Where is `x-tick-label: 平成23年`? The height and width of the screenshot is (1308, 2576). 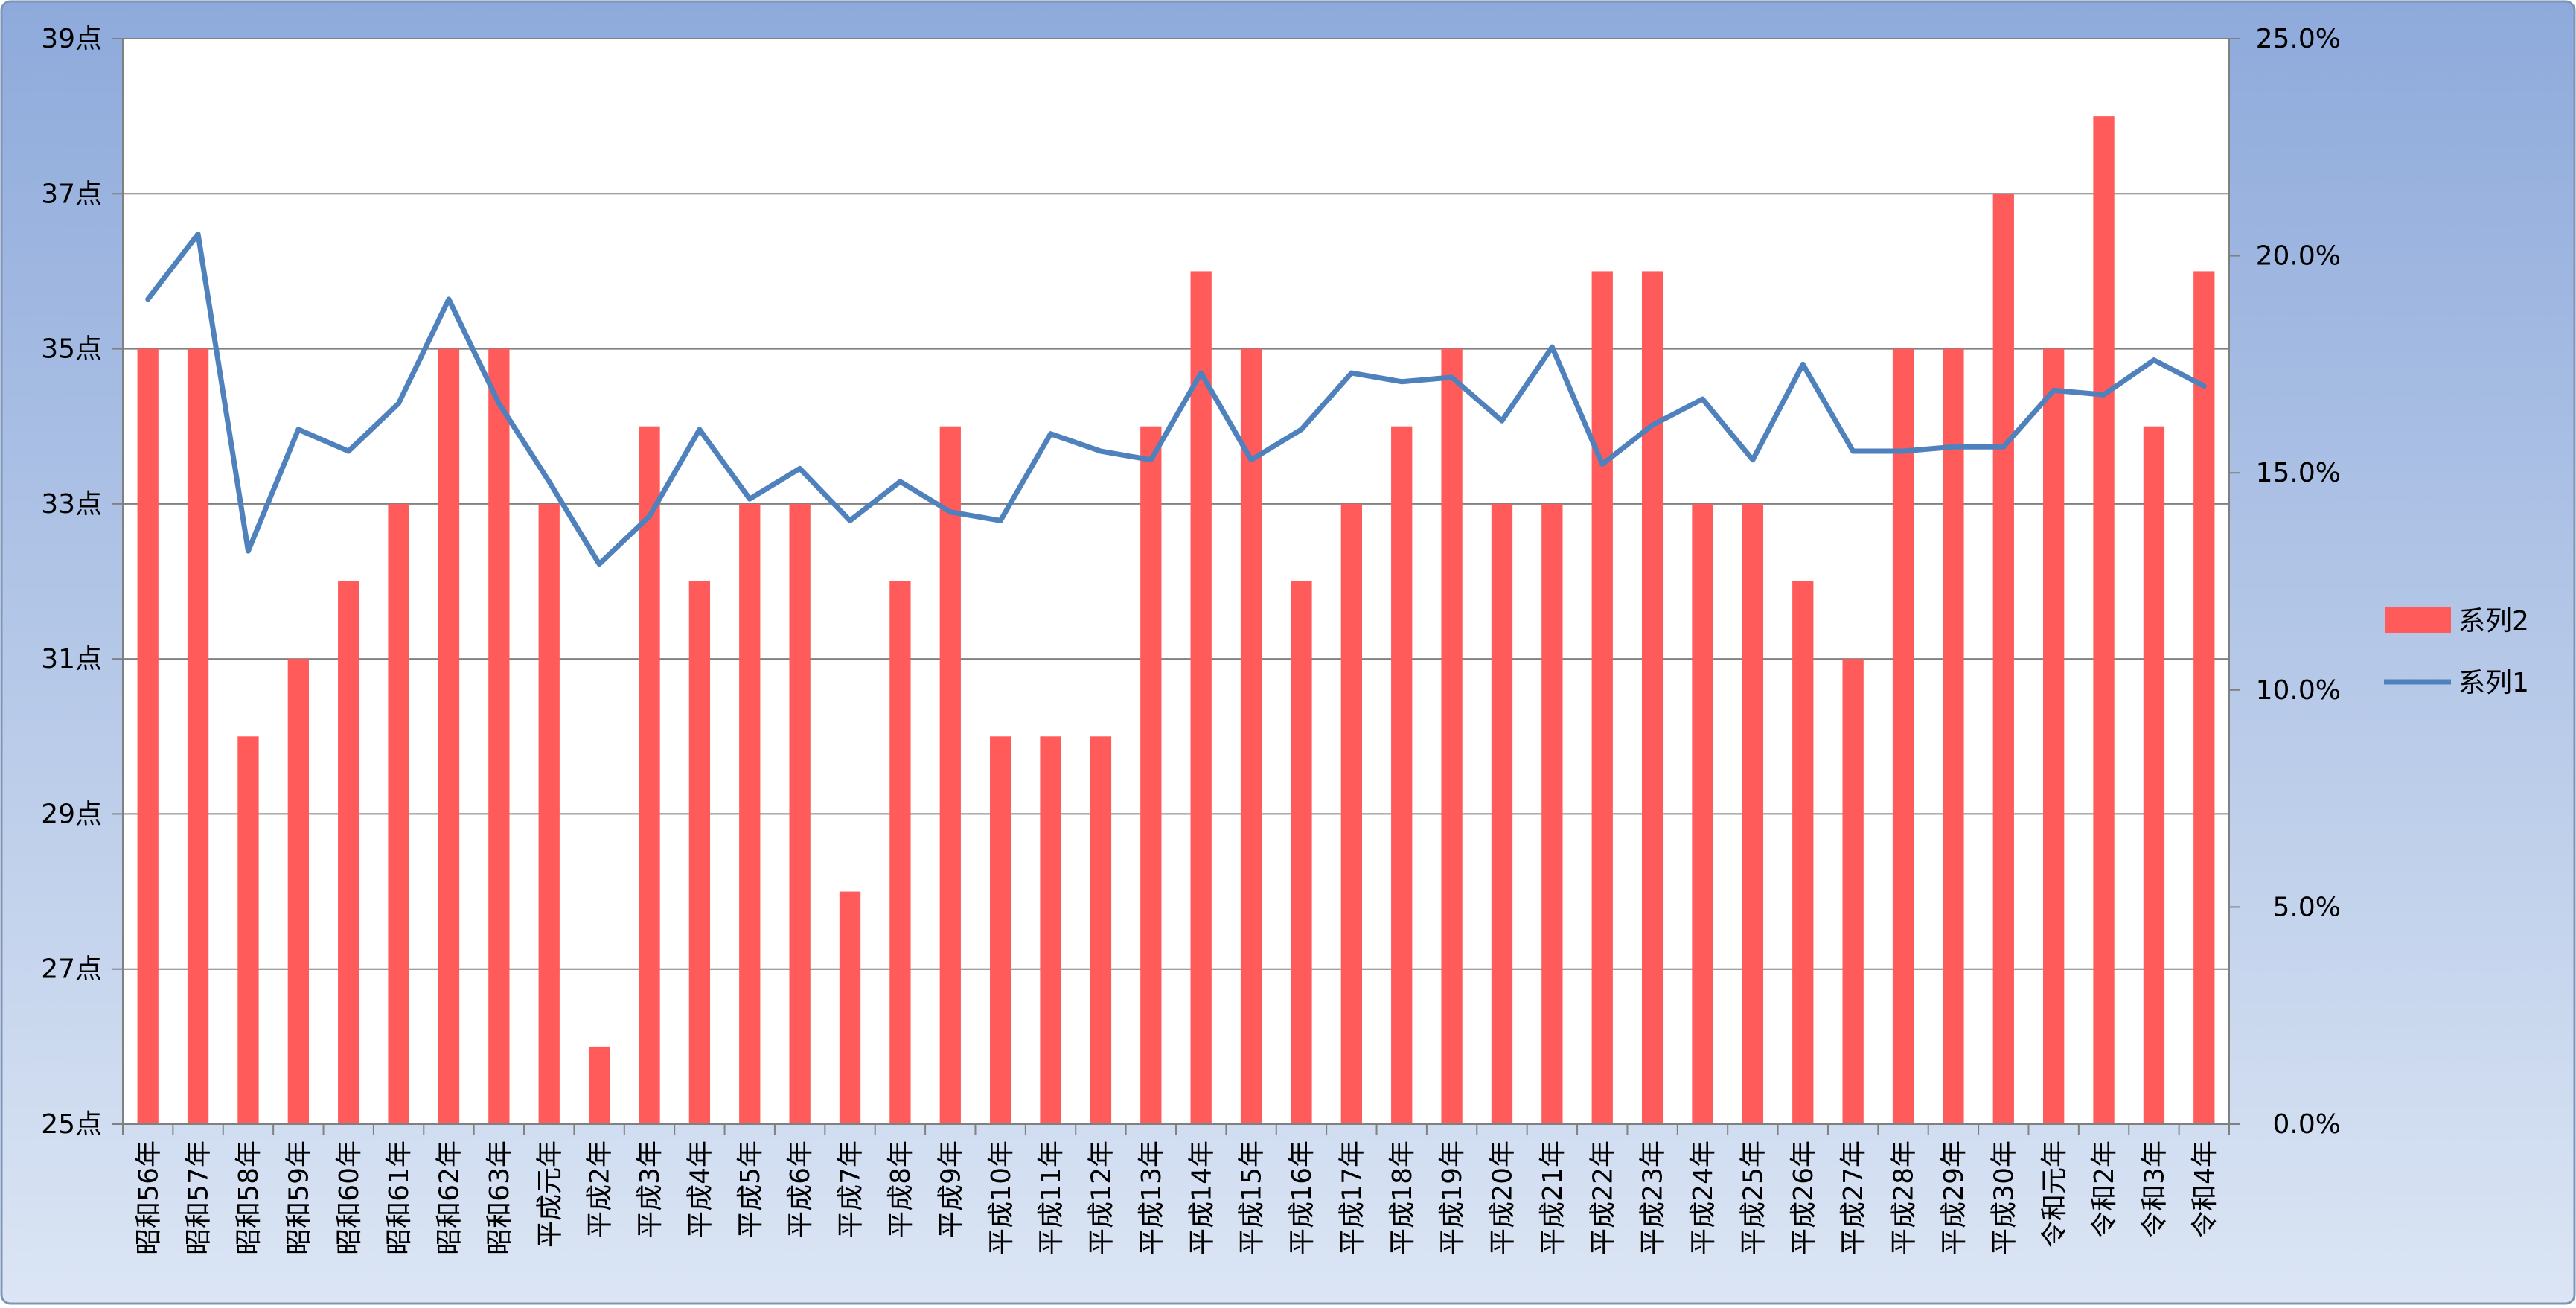 x-tick-label: 平成23年 is located at coordinates (1654, 1197).